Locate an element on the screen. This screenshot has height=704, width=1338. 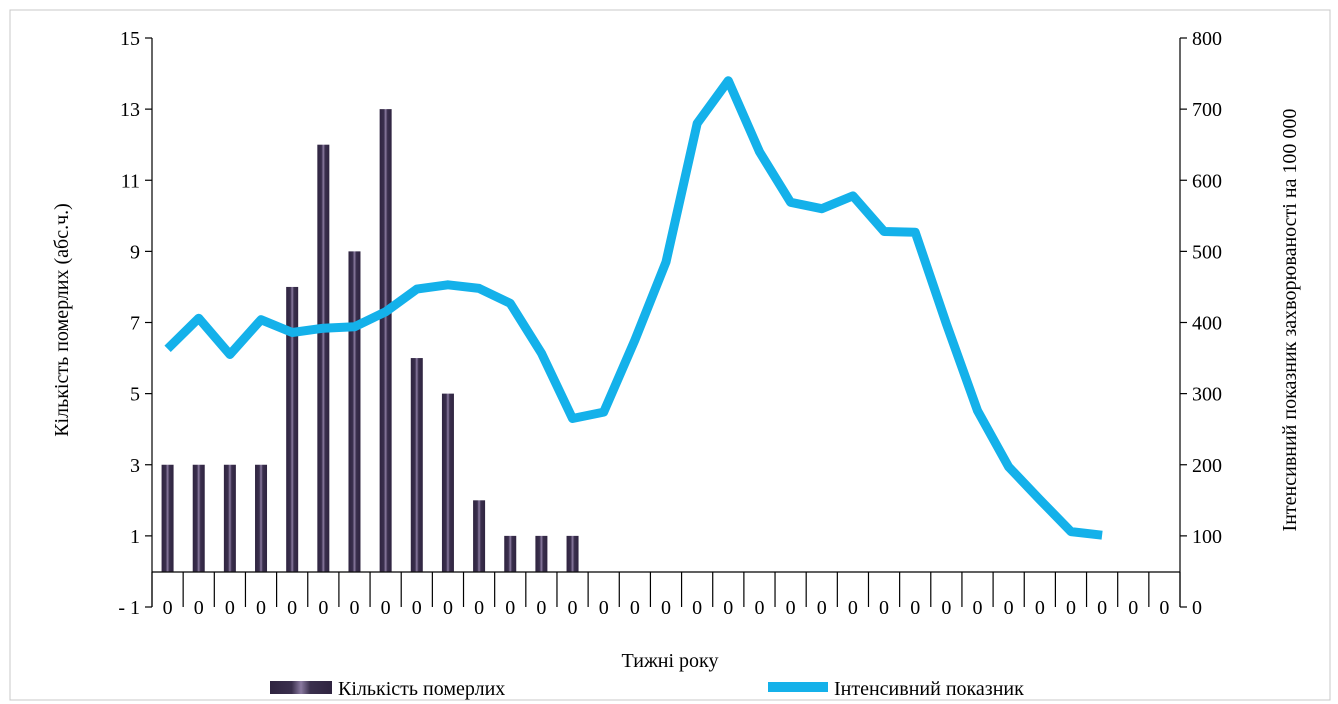
legend-swatch-bar is located at coordinates (301, 687).